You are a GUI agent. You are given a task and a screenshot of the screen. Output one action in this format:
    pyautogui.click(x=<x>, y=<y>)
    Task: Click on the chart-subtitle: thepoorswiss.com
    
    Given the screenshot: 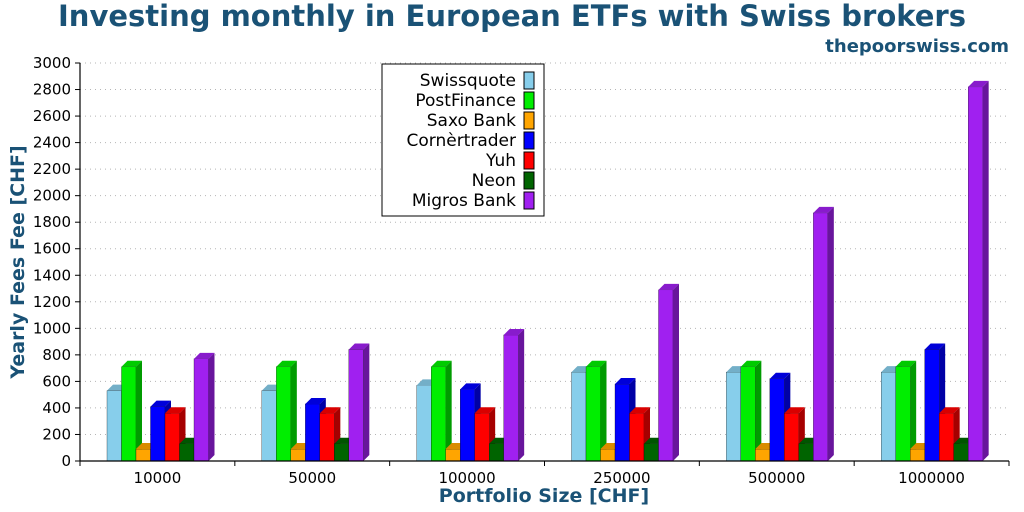 What is the action you would take?
    pyautogui.click(x=917, y=46)
    